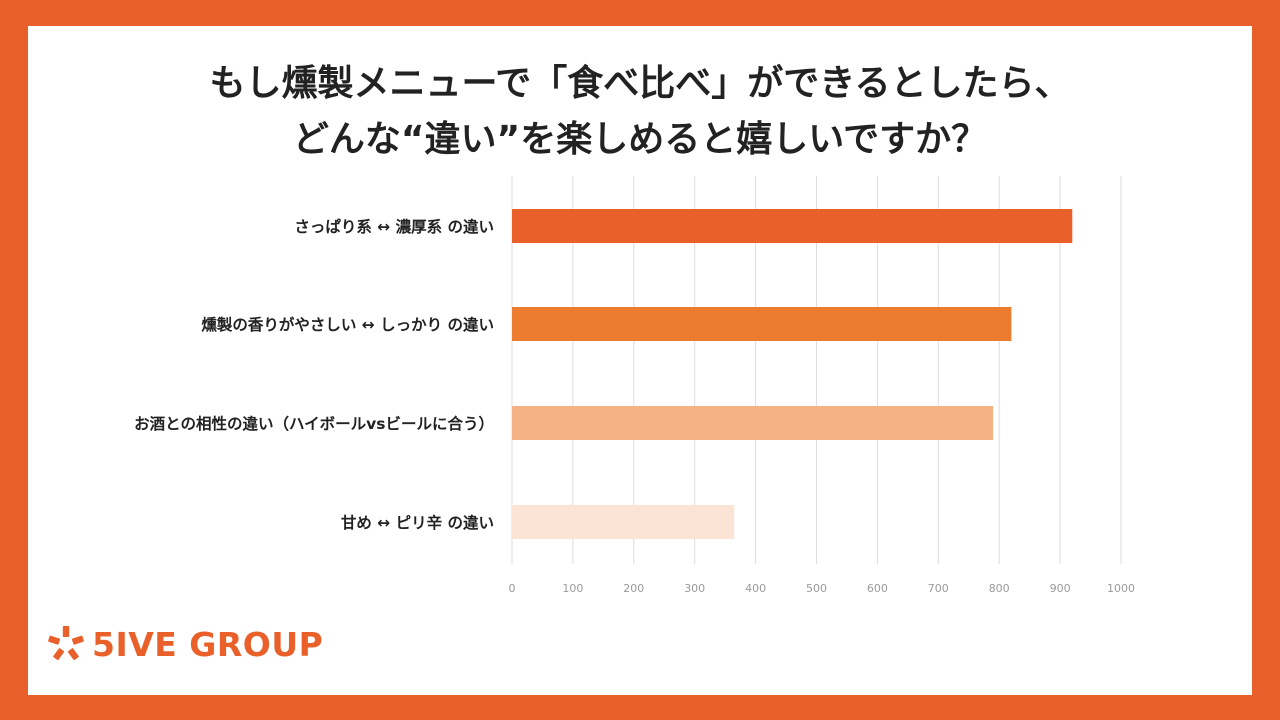 The height and width of the screenshot is (720, 1280). What do you see at coordinates (66, 643) in the screenshot?
I see `asterisk-logo-icon` at bounding box center [66, 643].